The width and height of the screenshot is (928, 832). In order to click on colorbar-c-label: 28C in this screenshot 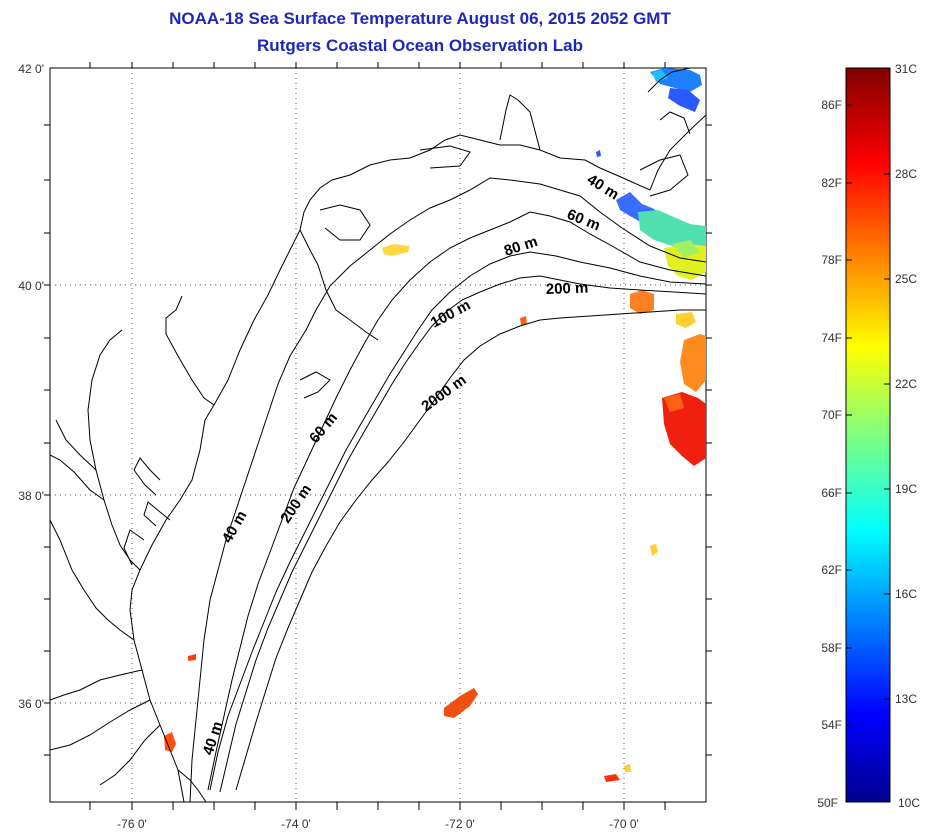, I will do `click(906, 174)`.